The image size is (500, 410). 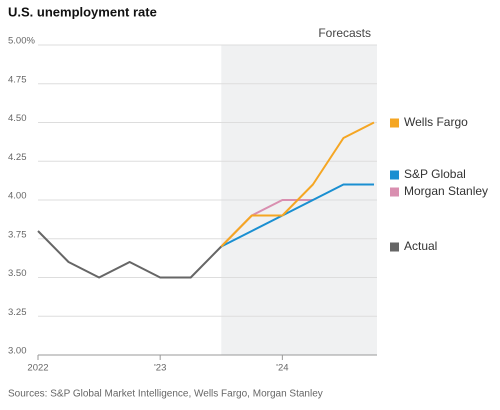 I want to click on legend-label: S&P Global, so click(x=435, y=174).